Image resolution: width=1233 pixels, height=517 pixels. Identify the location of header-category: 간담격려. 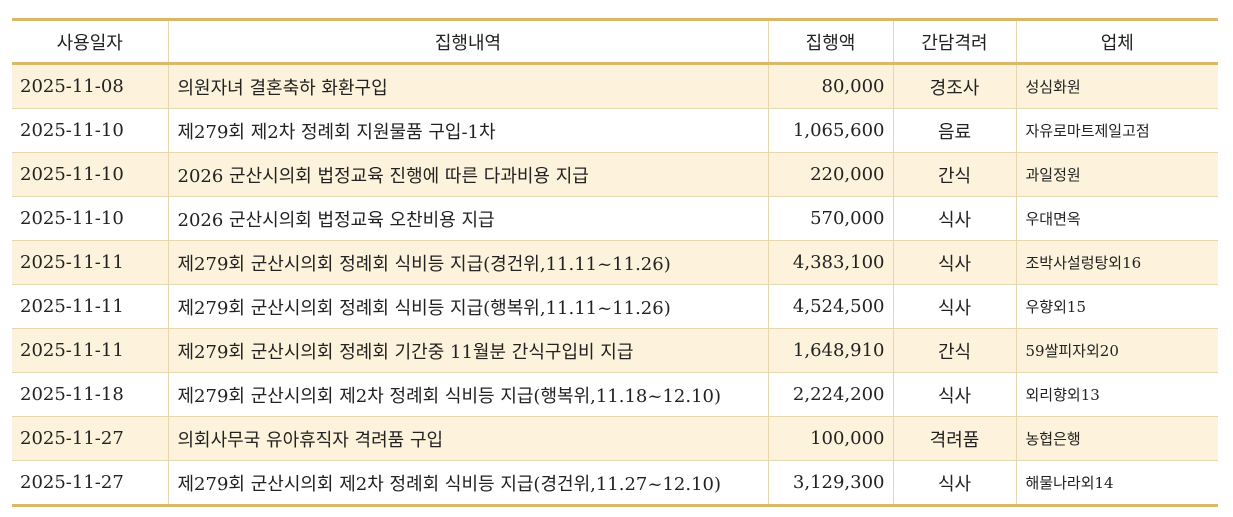
(954, 41).